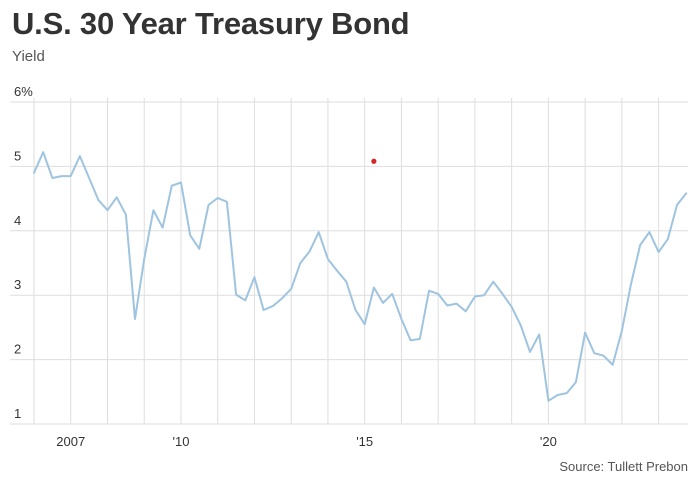  Describe the element at coordinates (623, 466) in the screenshot. I see `source-note: Source: Tullett Prebon` at that location.